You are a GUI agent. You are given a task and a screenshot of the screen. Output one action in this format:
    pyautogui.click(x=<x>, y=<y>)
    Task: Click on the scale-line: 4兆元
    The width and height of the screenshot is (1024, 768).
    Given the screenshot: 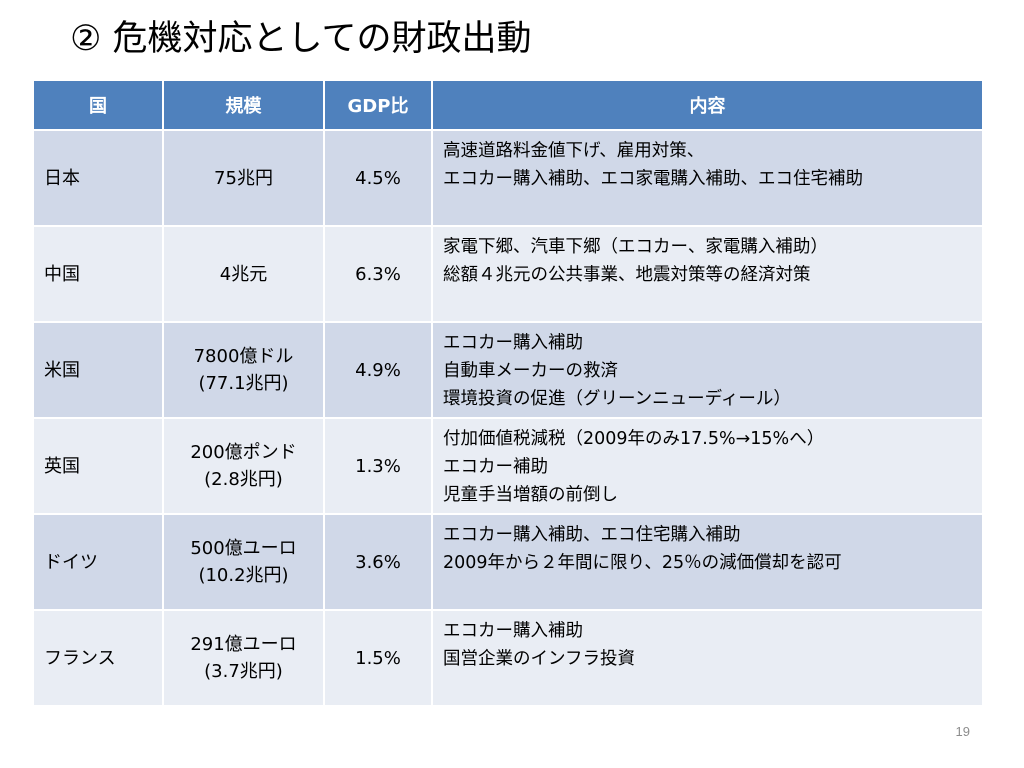 What is the action you would take?
    pyautogui.click(x=243, y=274)
    